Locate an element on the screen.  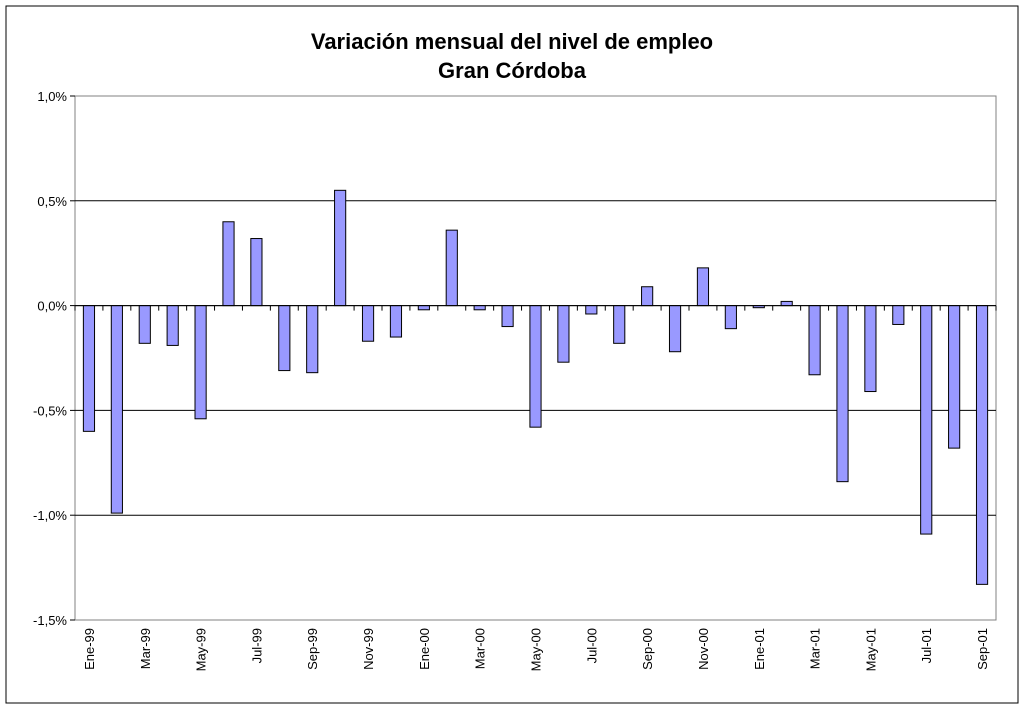
x-tick-label: Sep-01 is located at coordinates (982, 649).